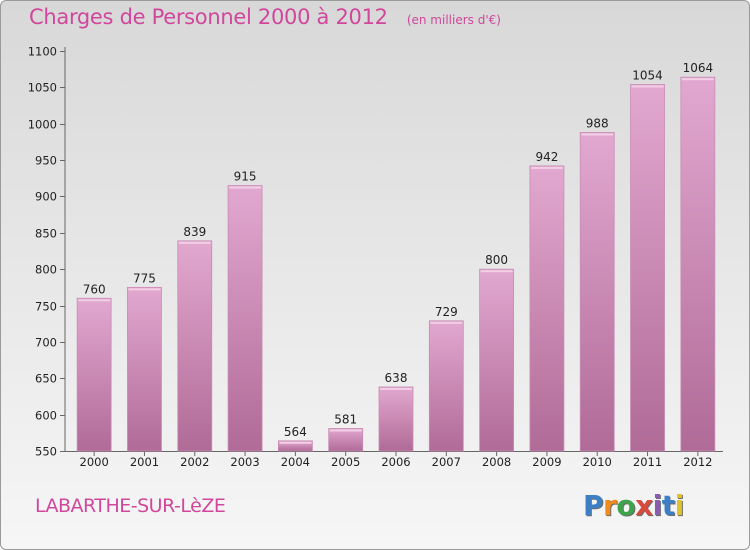 This screenshot has width=750, height=550. I want to click on bar-value-label: 760, so click(94, 289).